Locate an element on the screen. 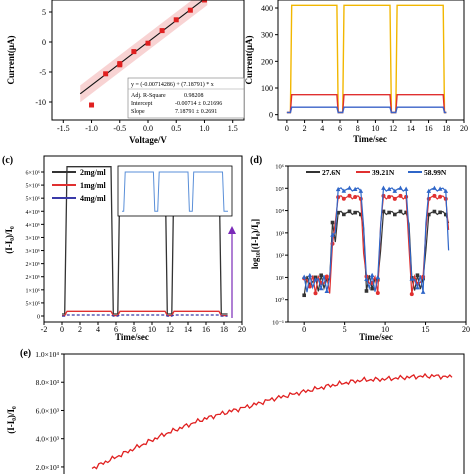 The width and height of the screenshot is (474, 474). x-tick-label: 0.0 is located at coordinates (148, 128).